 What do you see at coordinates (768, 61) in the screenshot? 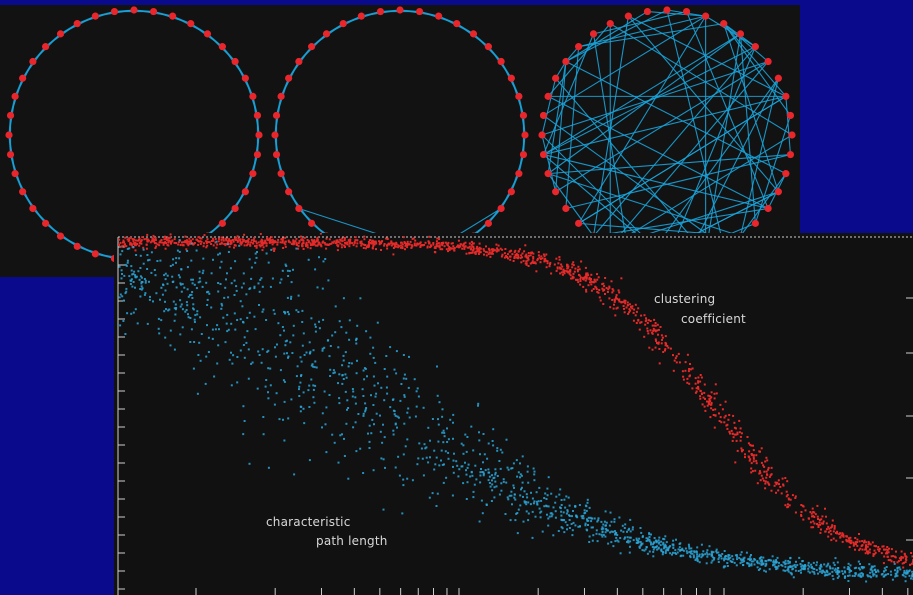
I see `network-node` at bounding box center [768, 61].